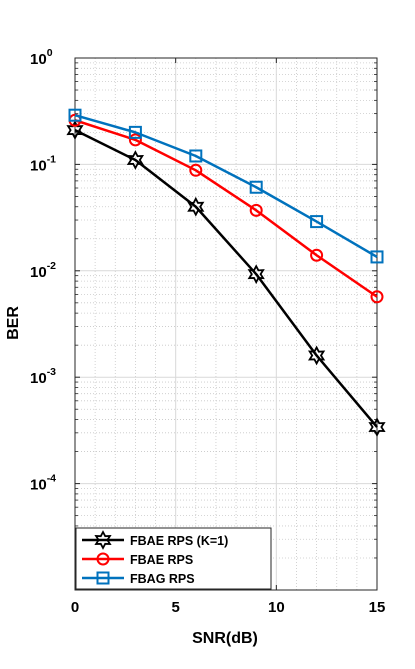 The width and height of the screenshot is (415, 669). I want to click on legend-entry: FBAE RPS (K=1), so click(155, 540).